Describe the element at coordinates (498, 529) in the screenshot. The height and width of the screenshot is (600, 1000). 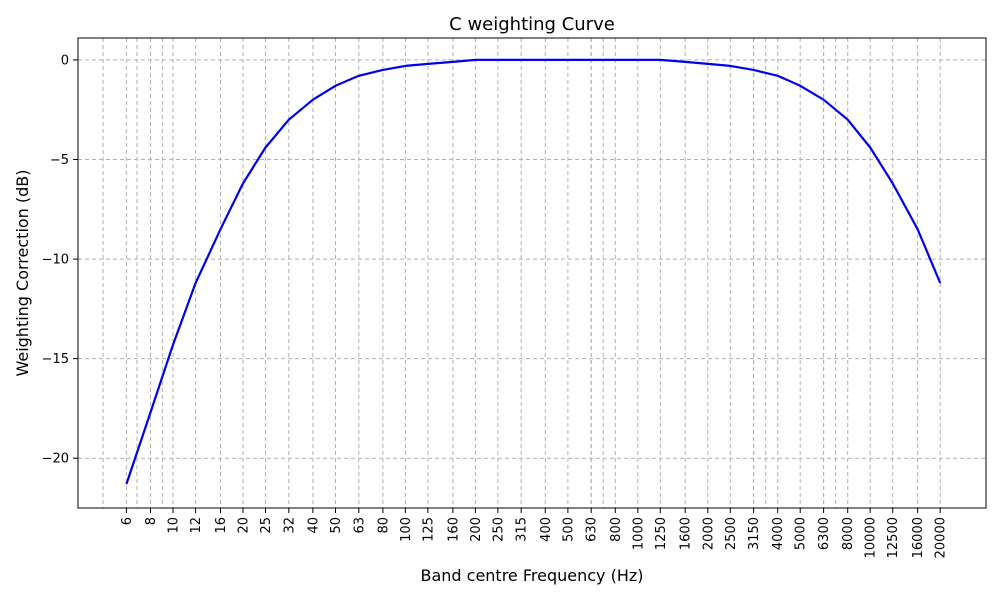
I see `x-tick-label: 250` at that location.